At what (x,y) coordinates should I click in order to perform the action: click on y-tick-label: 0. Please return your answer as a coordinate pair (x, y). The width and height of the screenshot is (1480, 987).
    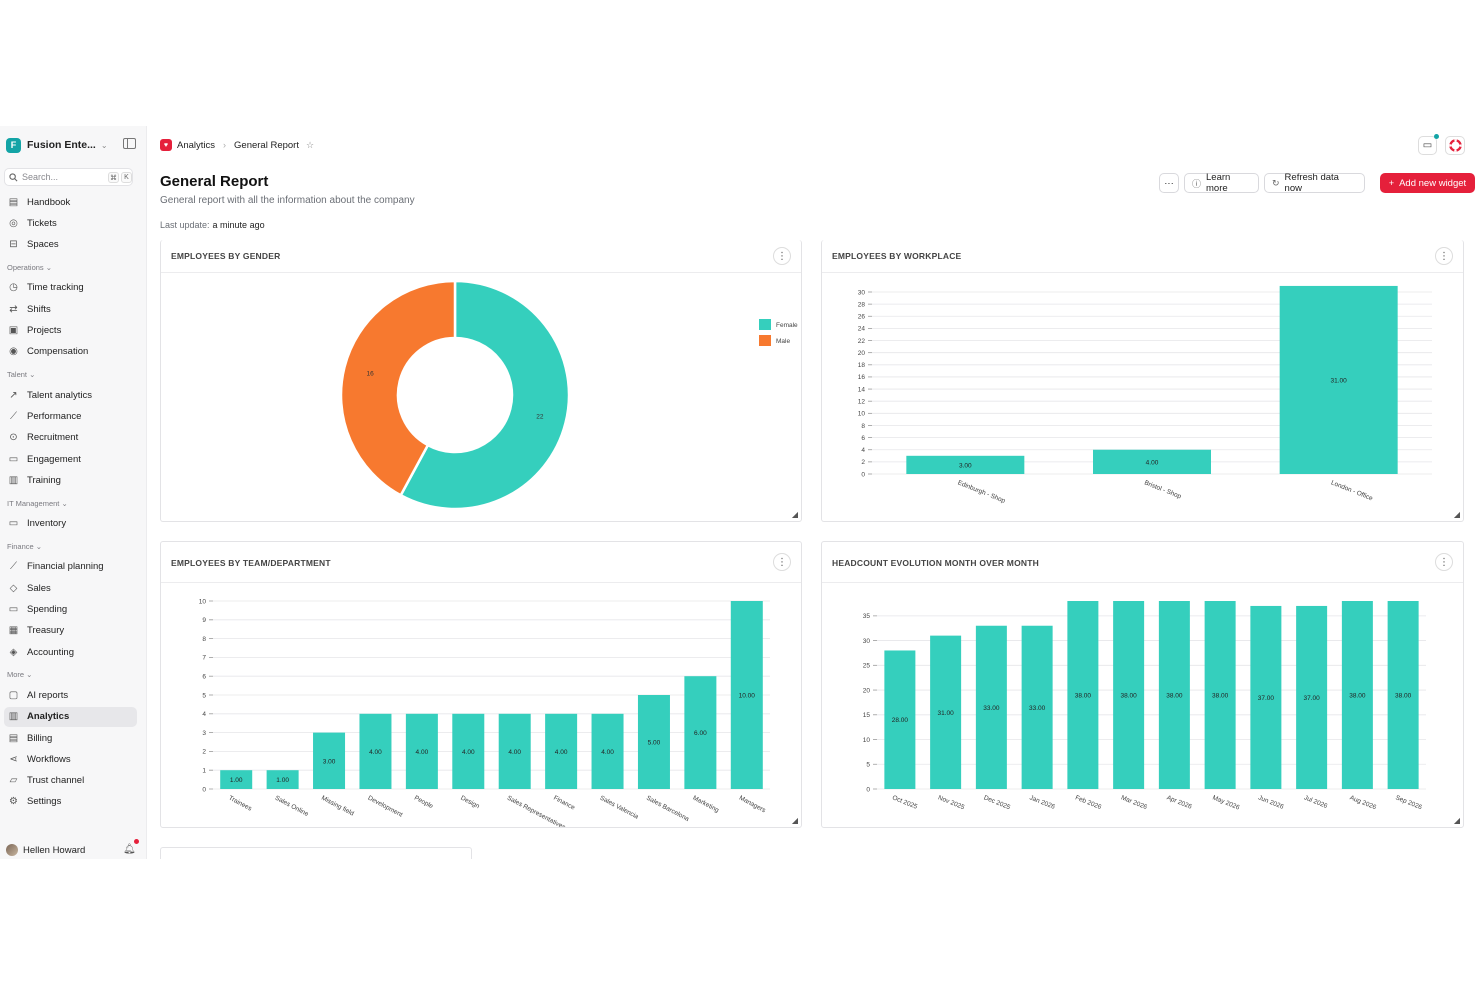
    Looking at the image, I should click on (204, 789).